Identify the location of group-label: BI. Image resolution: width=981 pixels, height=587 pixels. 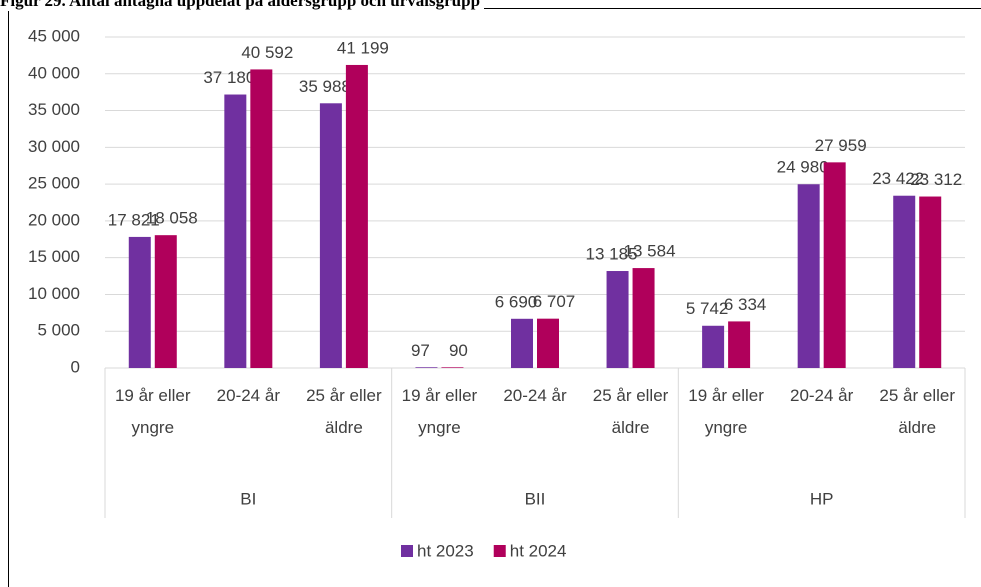
(248, 498).